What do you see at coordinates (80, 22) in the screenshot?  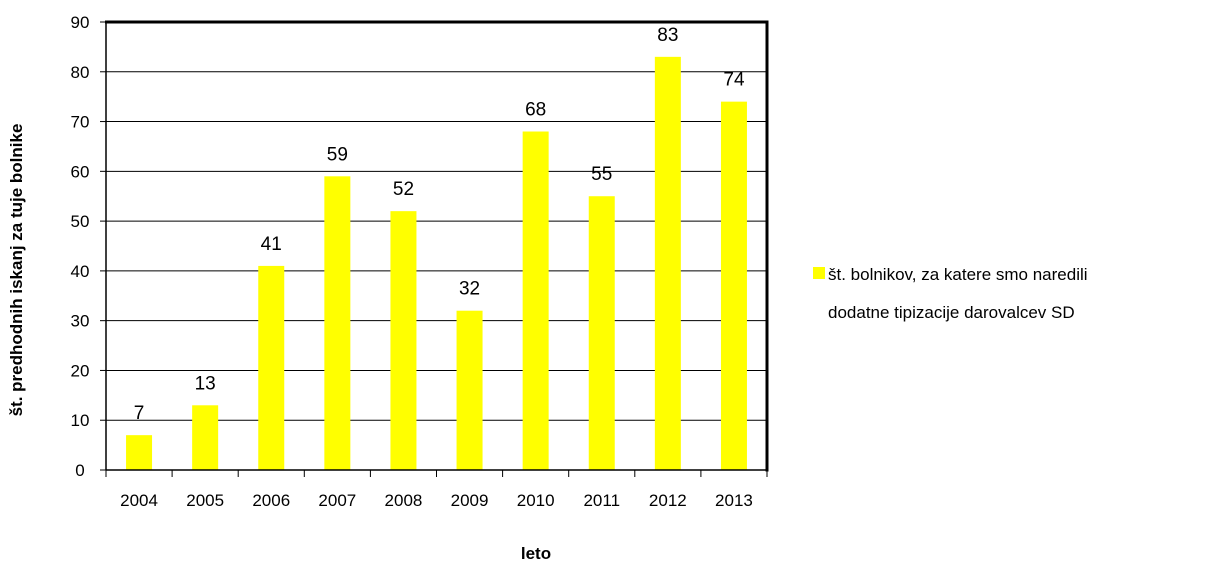 I see `y-tick-label: 90` at bounding box center [80, 22].